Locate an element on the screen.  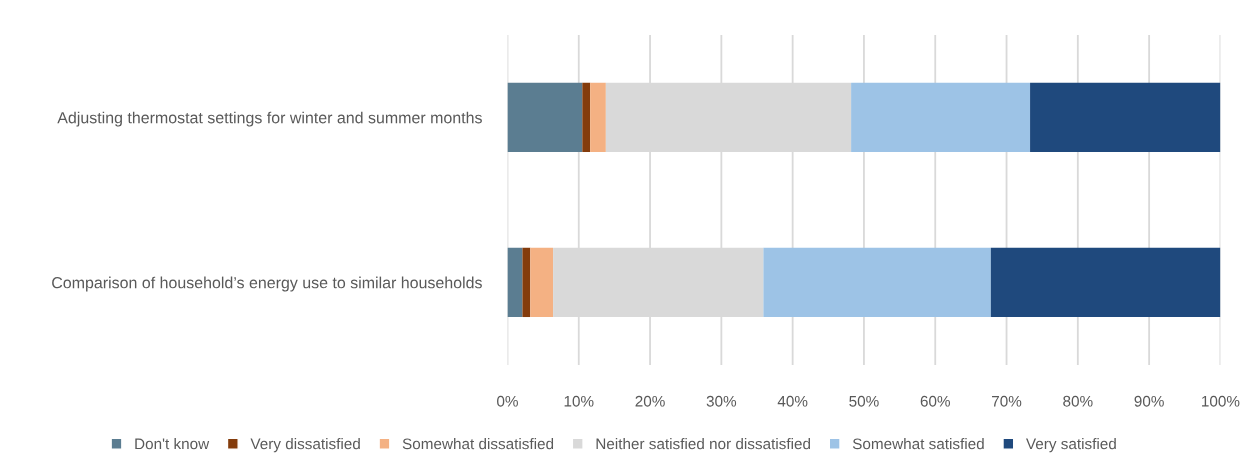
y-tick-label: Comparison of household’s energy use to similar households is located at coordinates (267, 284).